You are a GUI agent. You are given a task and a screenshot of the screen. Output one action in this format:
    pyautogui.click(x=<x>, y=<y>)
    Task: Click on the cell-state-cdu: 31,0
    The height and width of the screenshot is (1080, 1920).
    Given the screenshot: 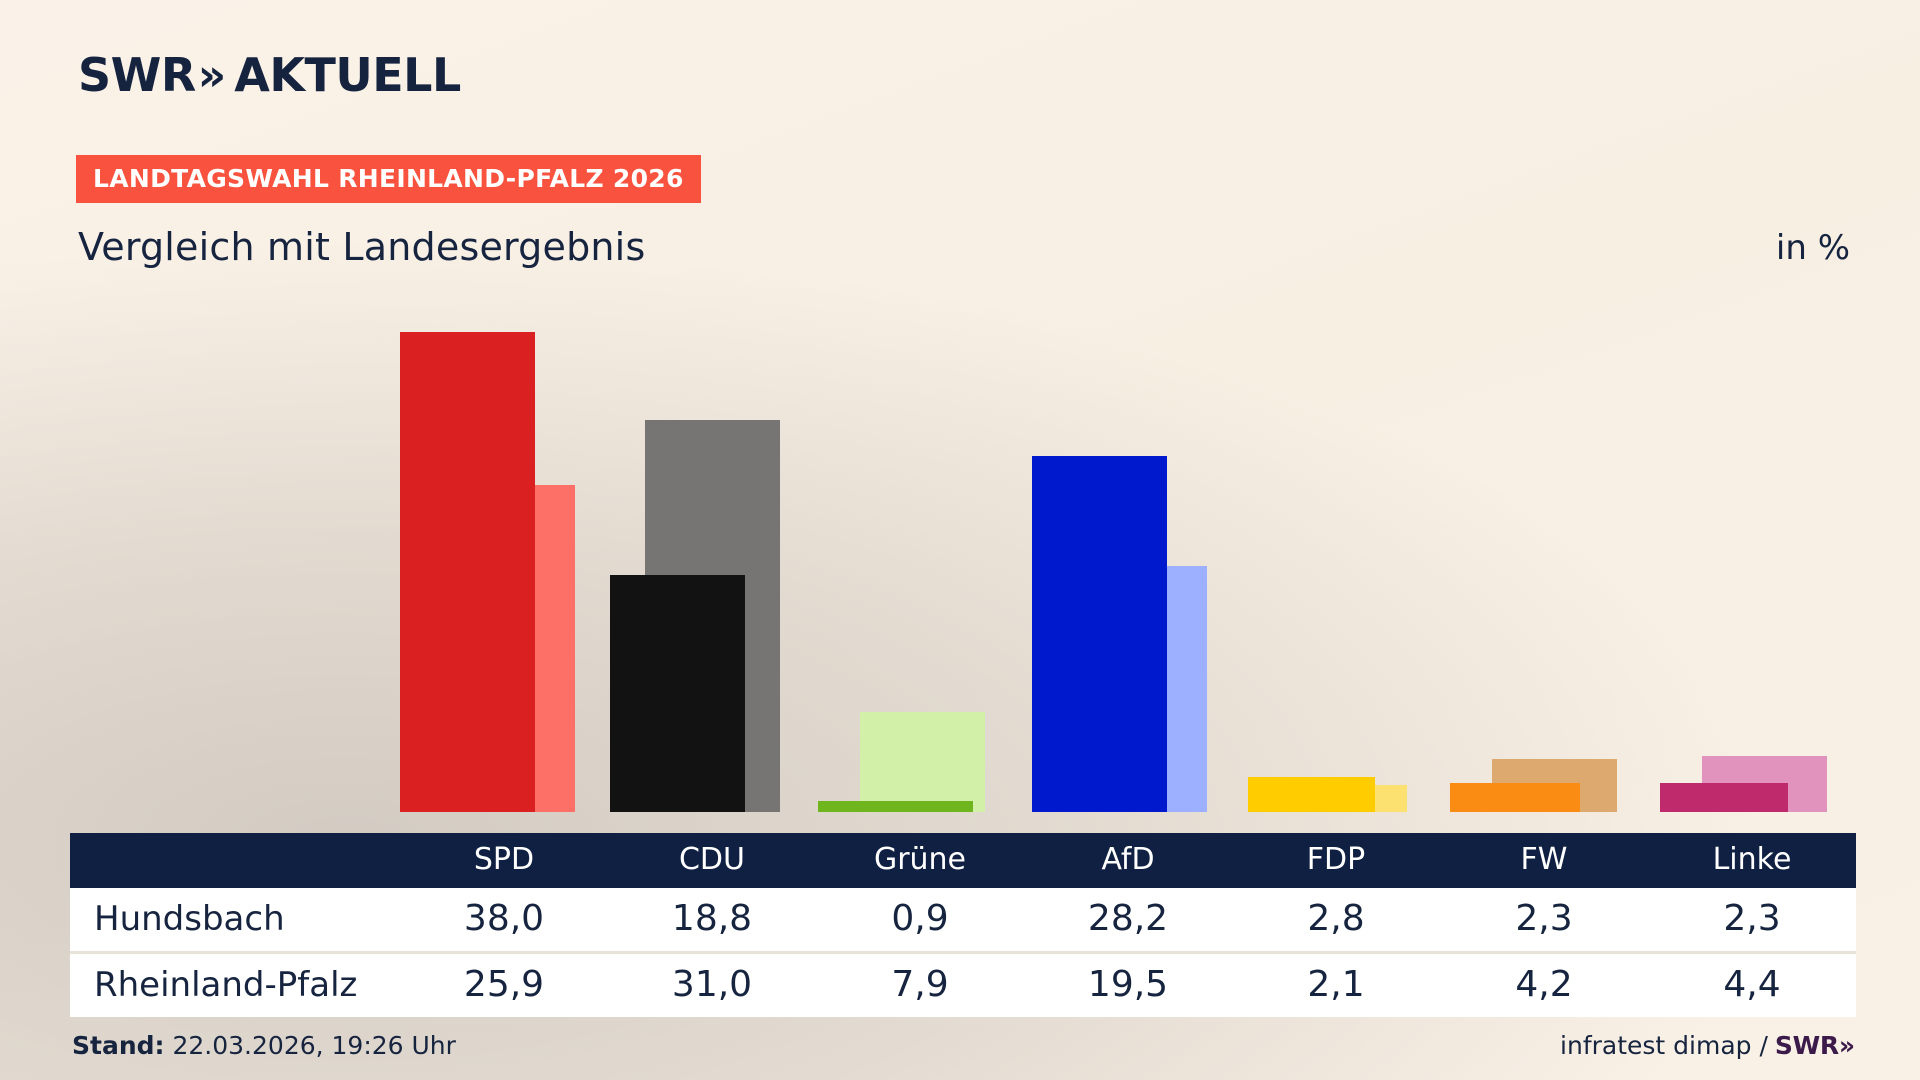 What is the action you would take?
    pyautogui.click(x=712, y=984)
    